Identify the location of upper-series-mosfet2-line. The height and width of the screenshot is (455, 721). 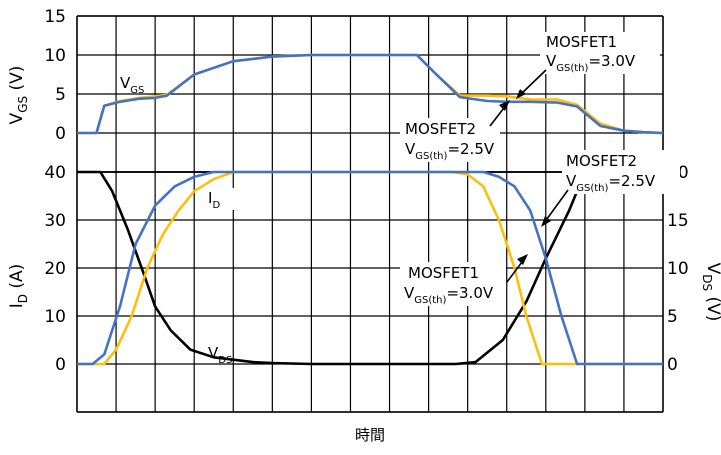
(370, 94).